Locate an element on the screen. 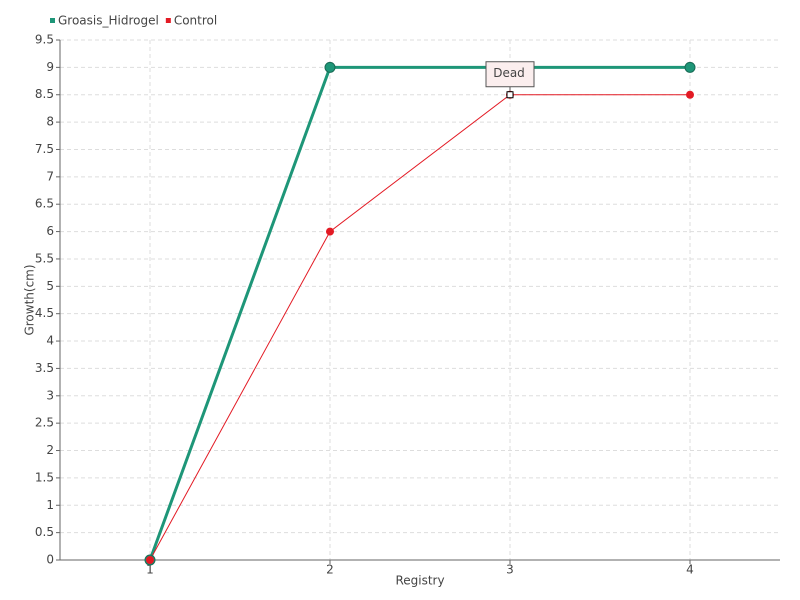 The height and width of the screenshot is (600, 800). y-tick-label: 8 is located at coordinates (50, 122).